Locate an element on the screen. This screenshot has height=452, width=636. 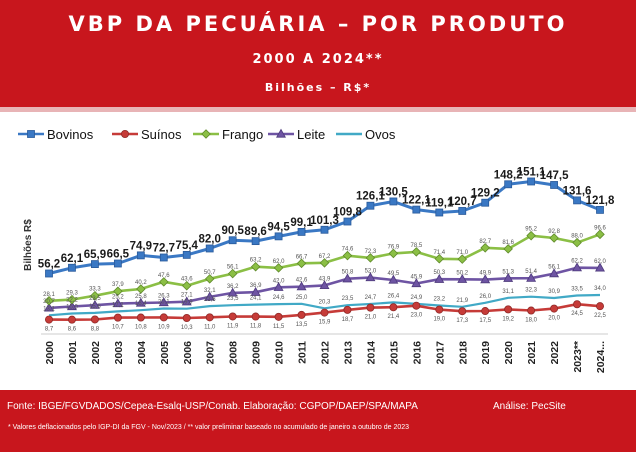
data-label: 66,7 is located at coordinates (302, 257).